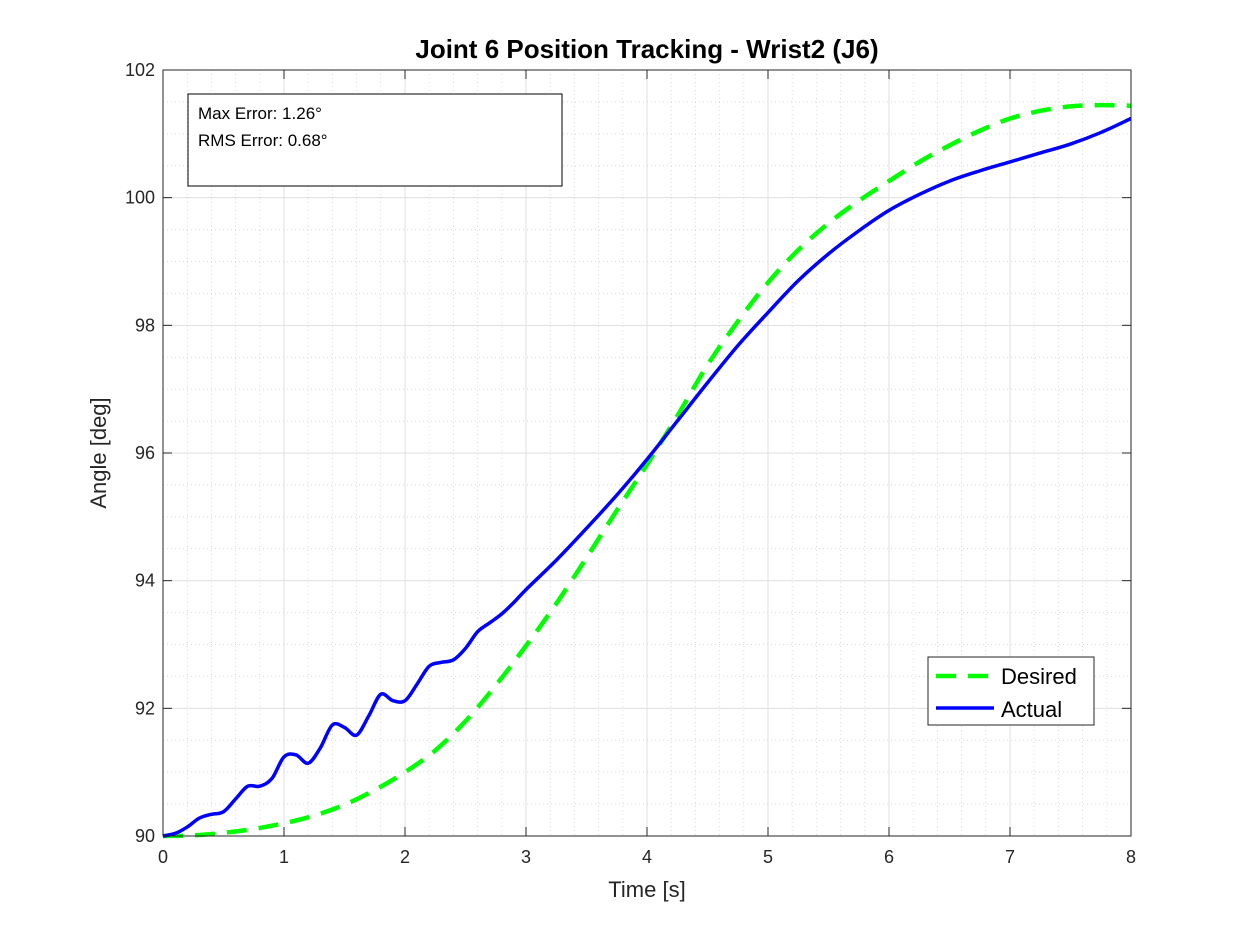 The image size is (1250, 938). Describe the element at coordinates (263, 140) in the screenshot. I see `annotation-rms-error: RMS Error: 0.68°` at that location.